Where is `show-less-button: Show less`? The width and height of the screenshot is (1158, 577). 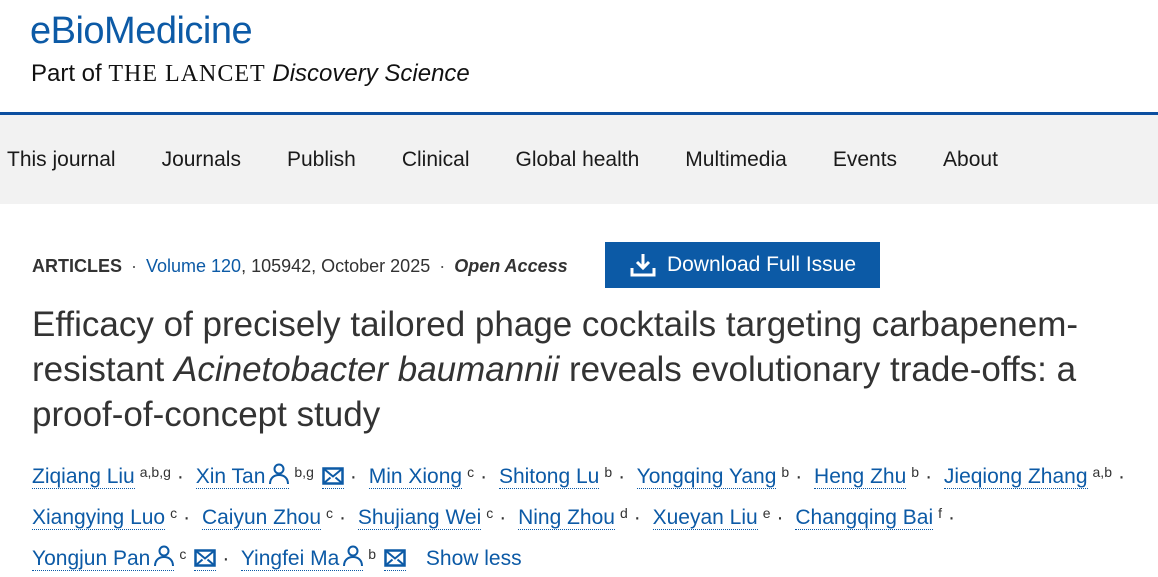 show-less-button: Show less is located at coordinates (473, 558).